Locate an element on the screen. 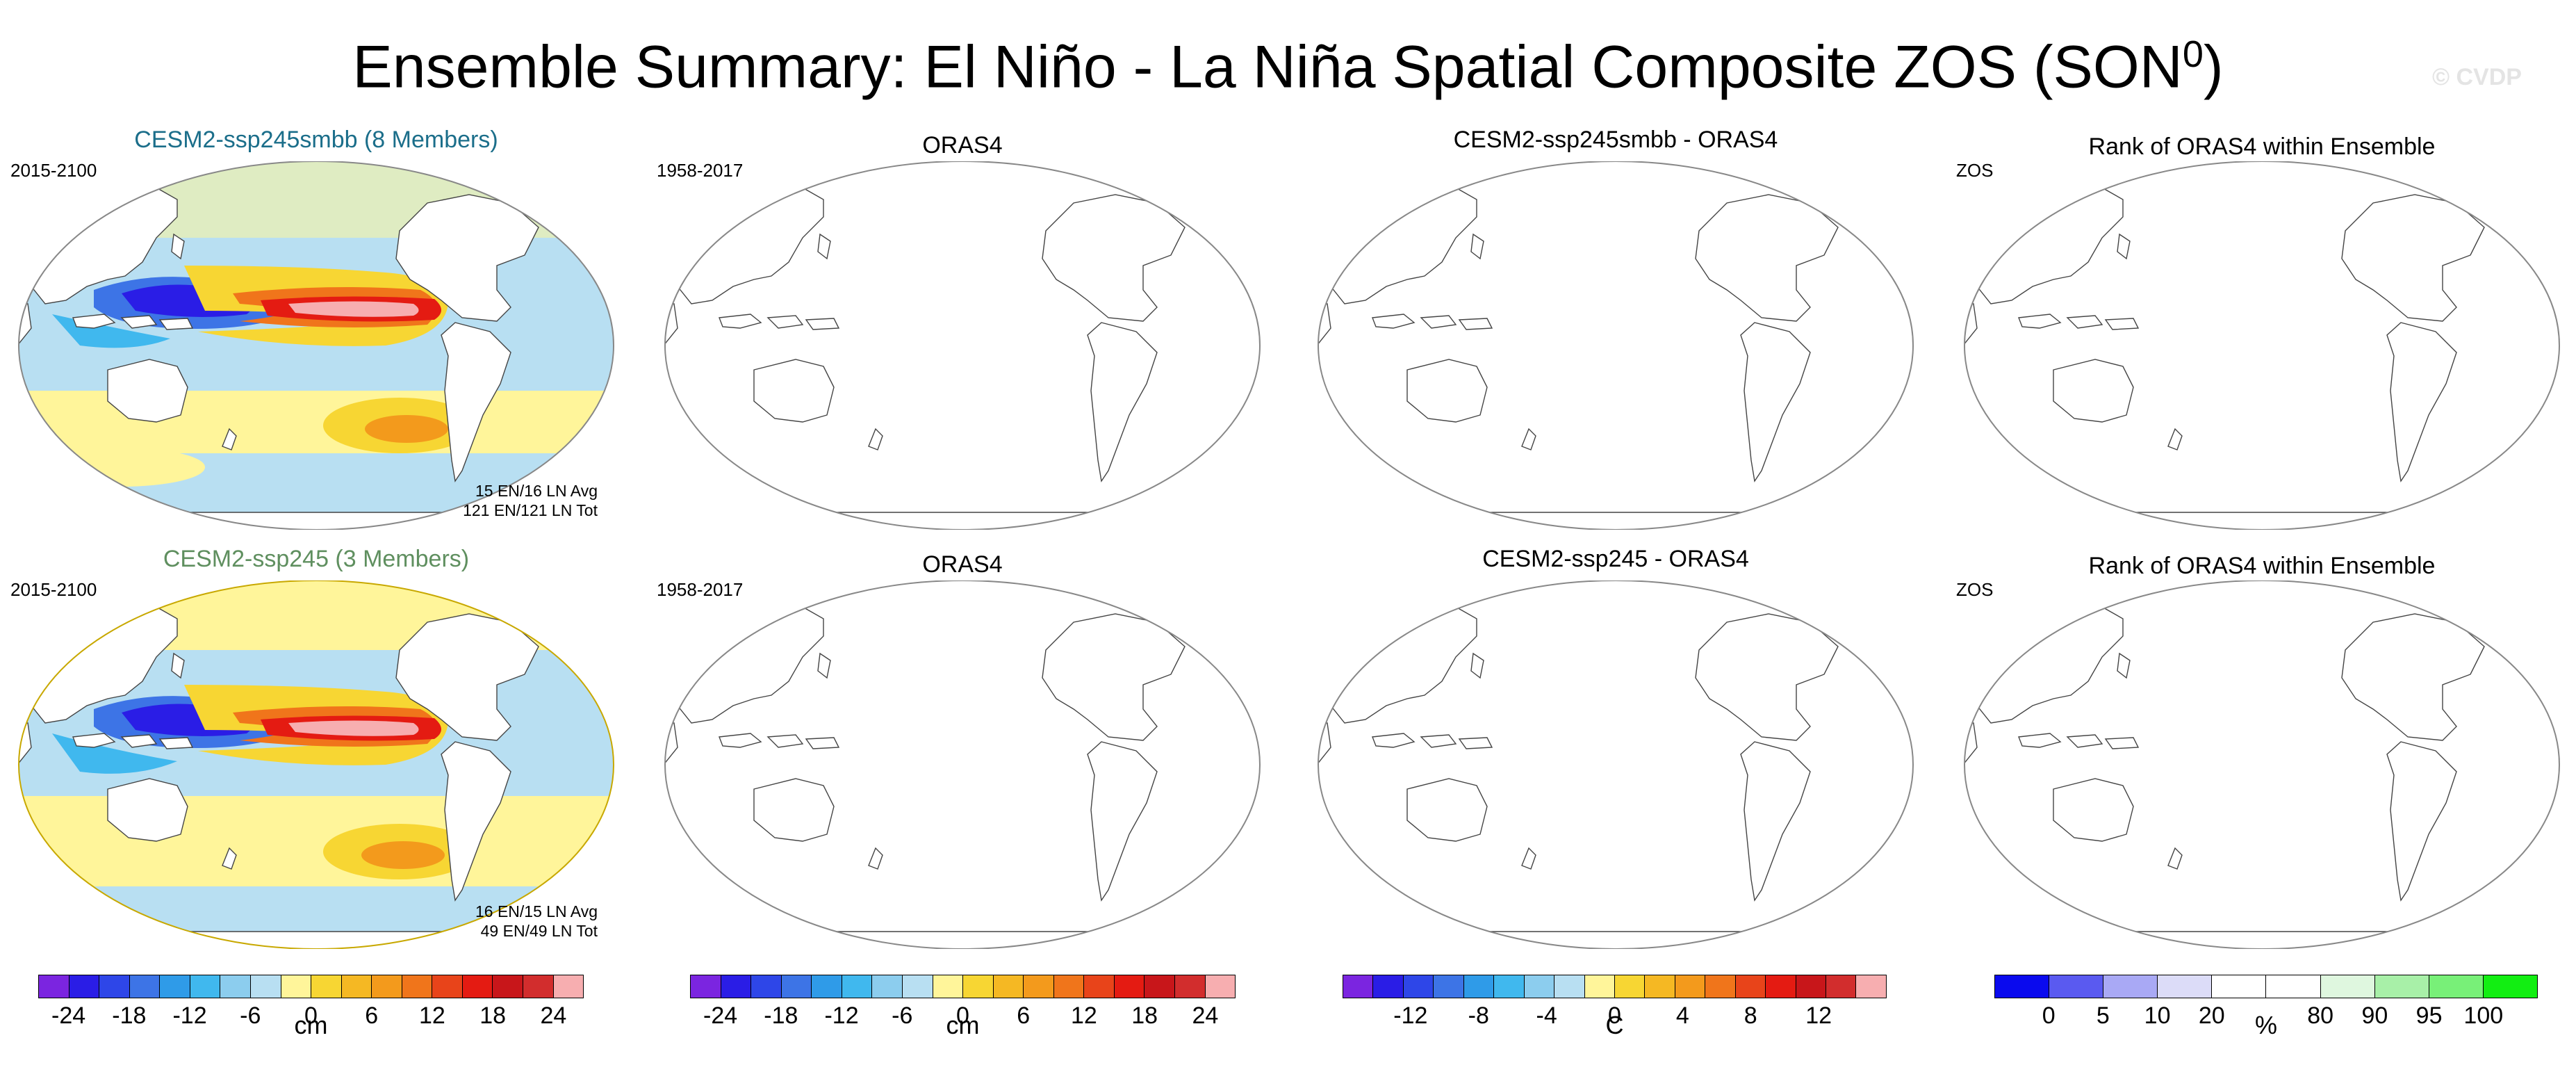  colorbar-ticks: 0 5 10 20 80 90 95 100 is located at coordinates (2266, 1013).